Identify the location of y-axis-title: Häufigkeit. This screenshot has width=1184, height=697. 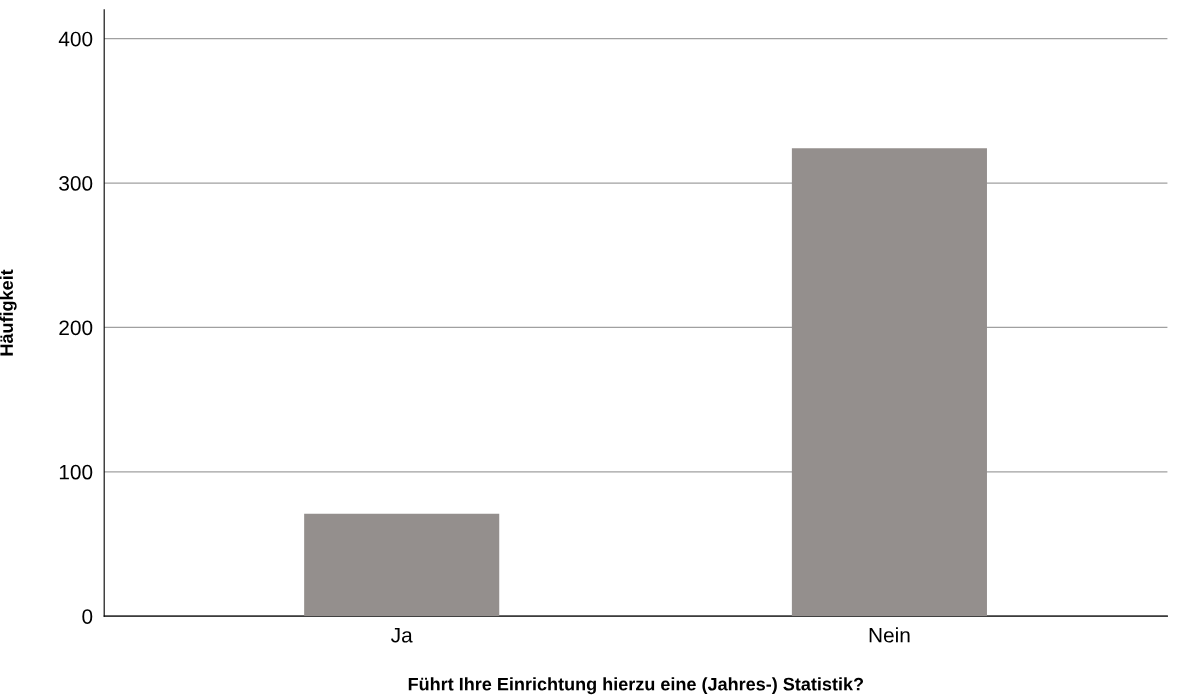
(8, 312).